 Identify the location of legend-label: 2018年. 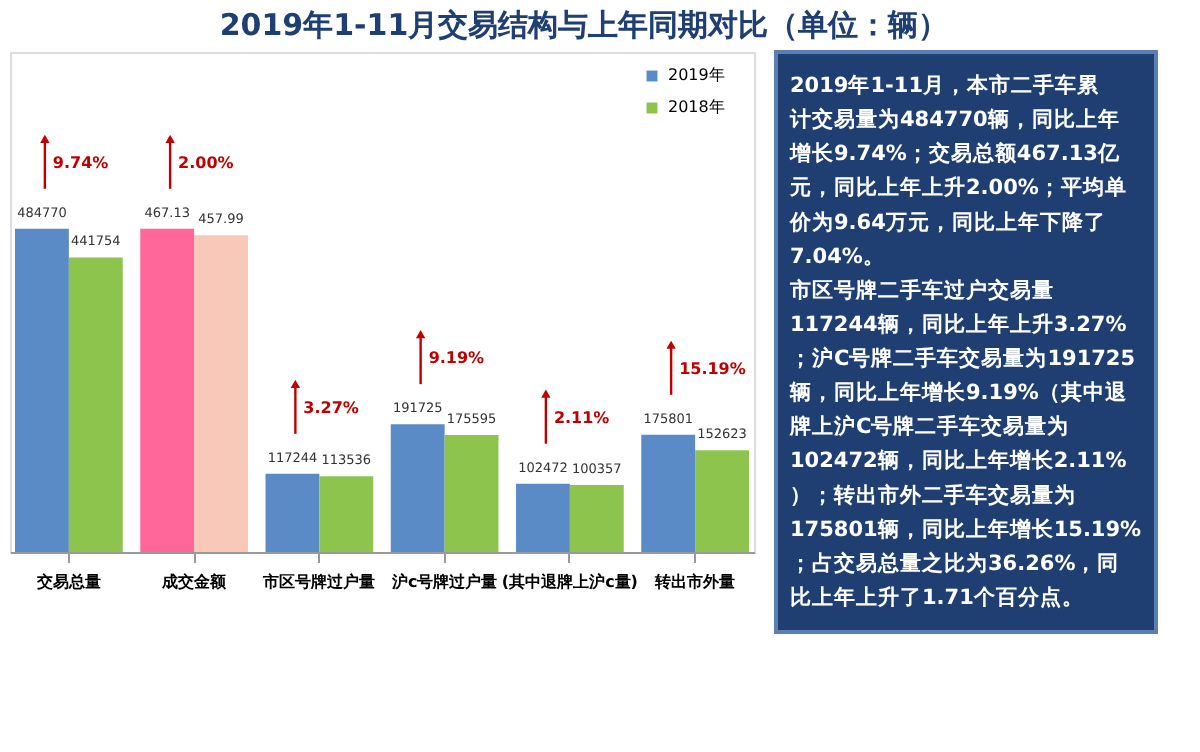
(696, 107).